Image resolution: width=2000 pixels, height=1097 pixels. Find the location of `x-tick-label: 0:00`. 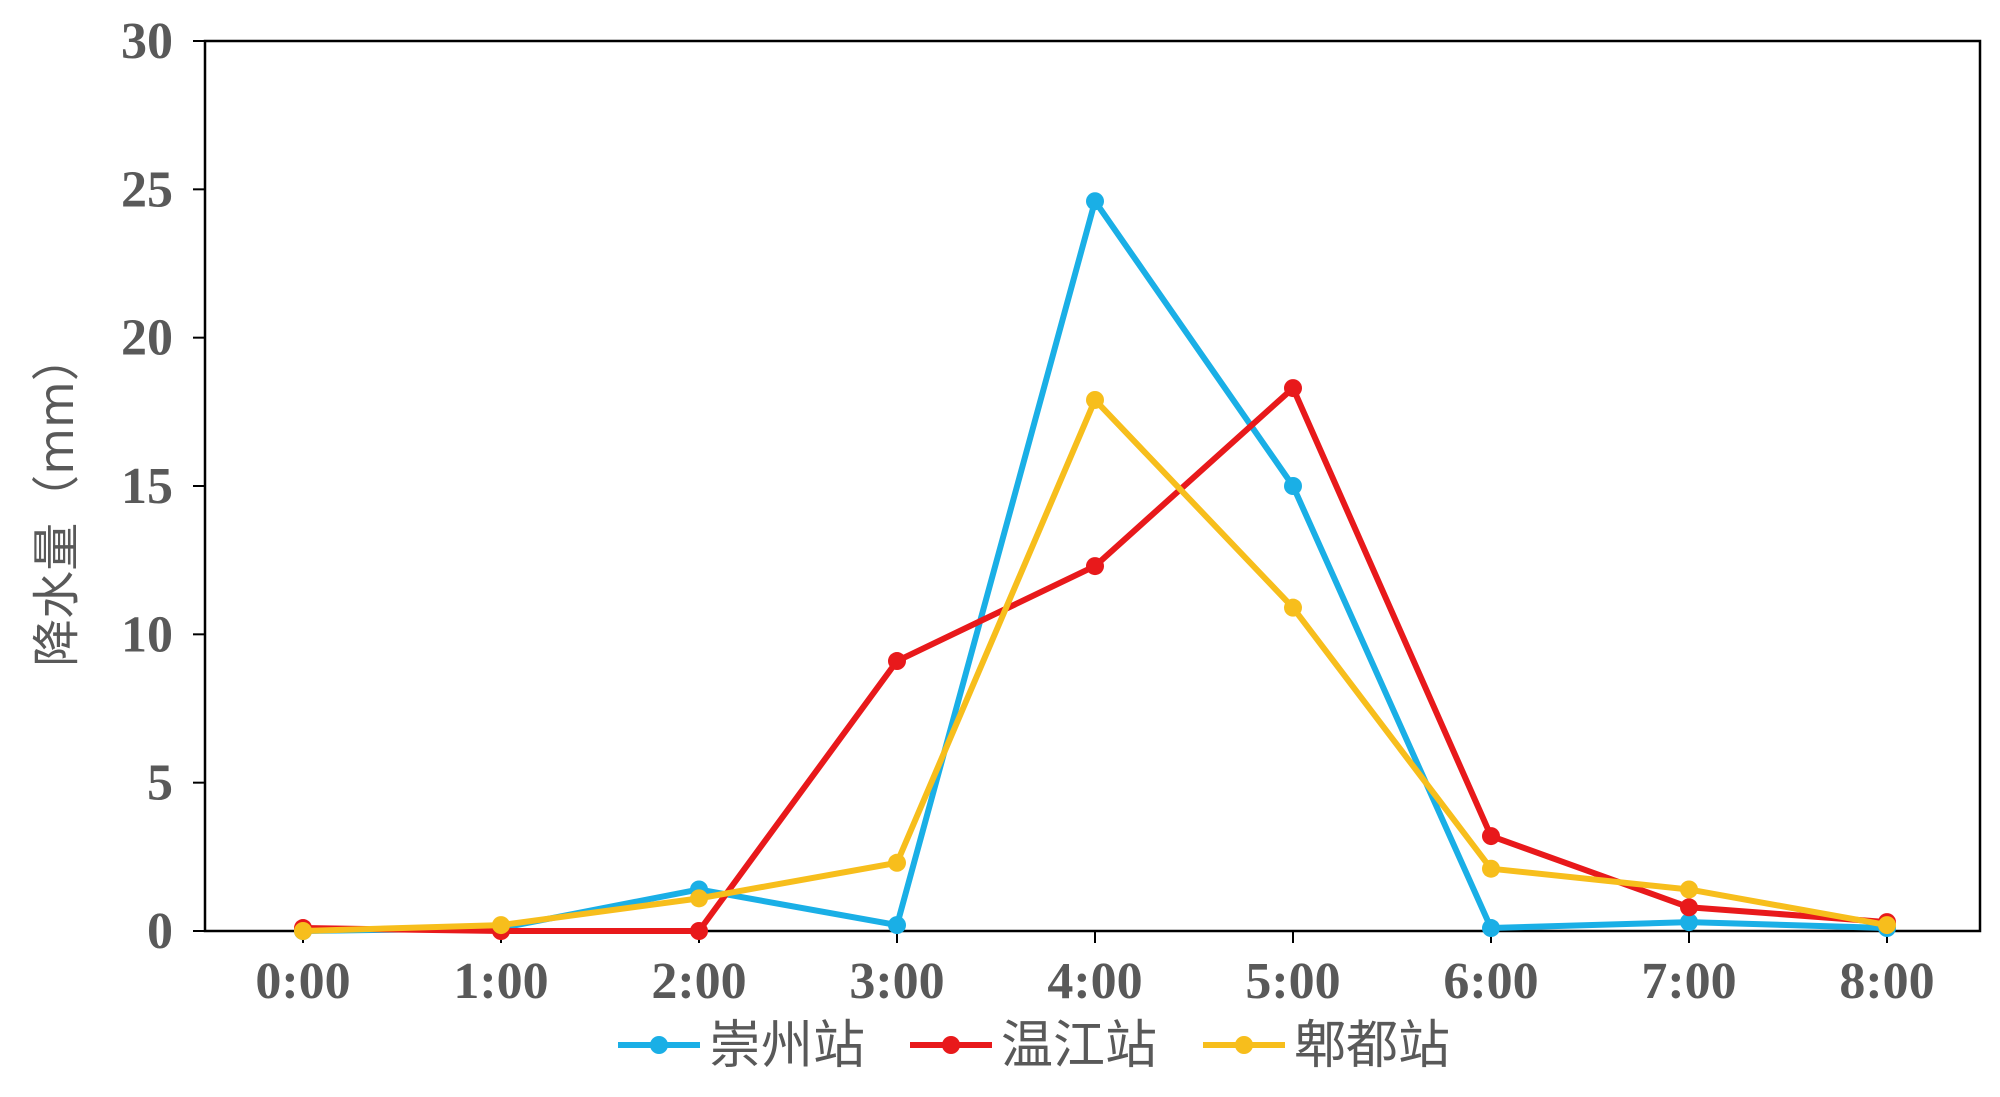

x-tick-label: 0:00 is located at coordinates (302, 981).